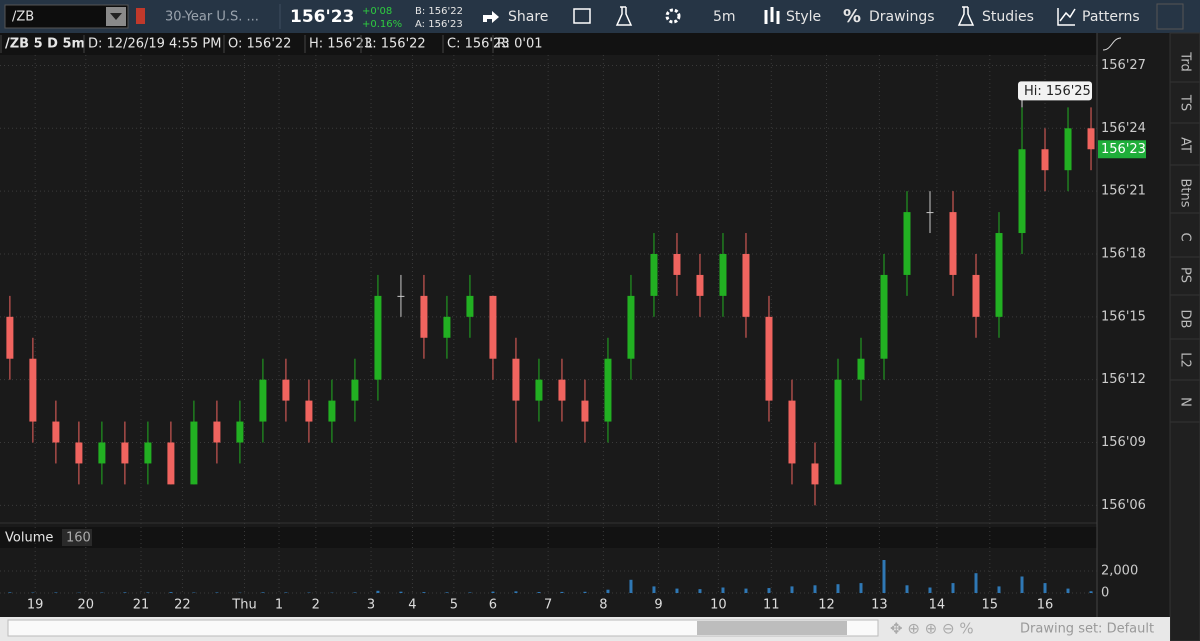  Describe the element at coordinates (316, 605) in the screenshot. I see `x-tick-label: 2` at that location.